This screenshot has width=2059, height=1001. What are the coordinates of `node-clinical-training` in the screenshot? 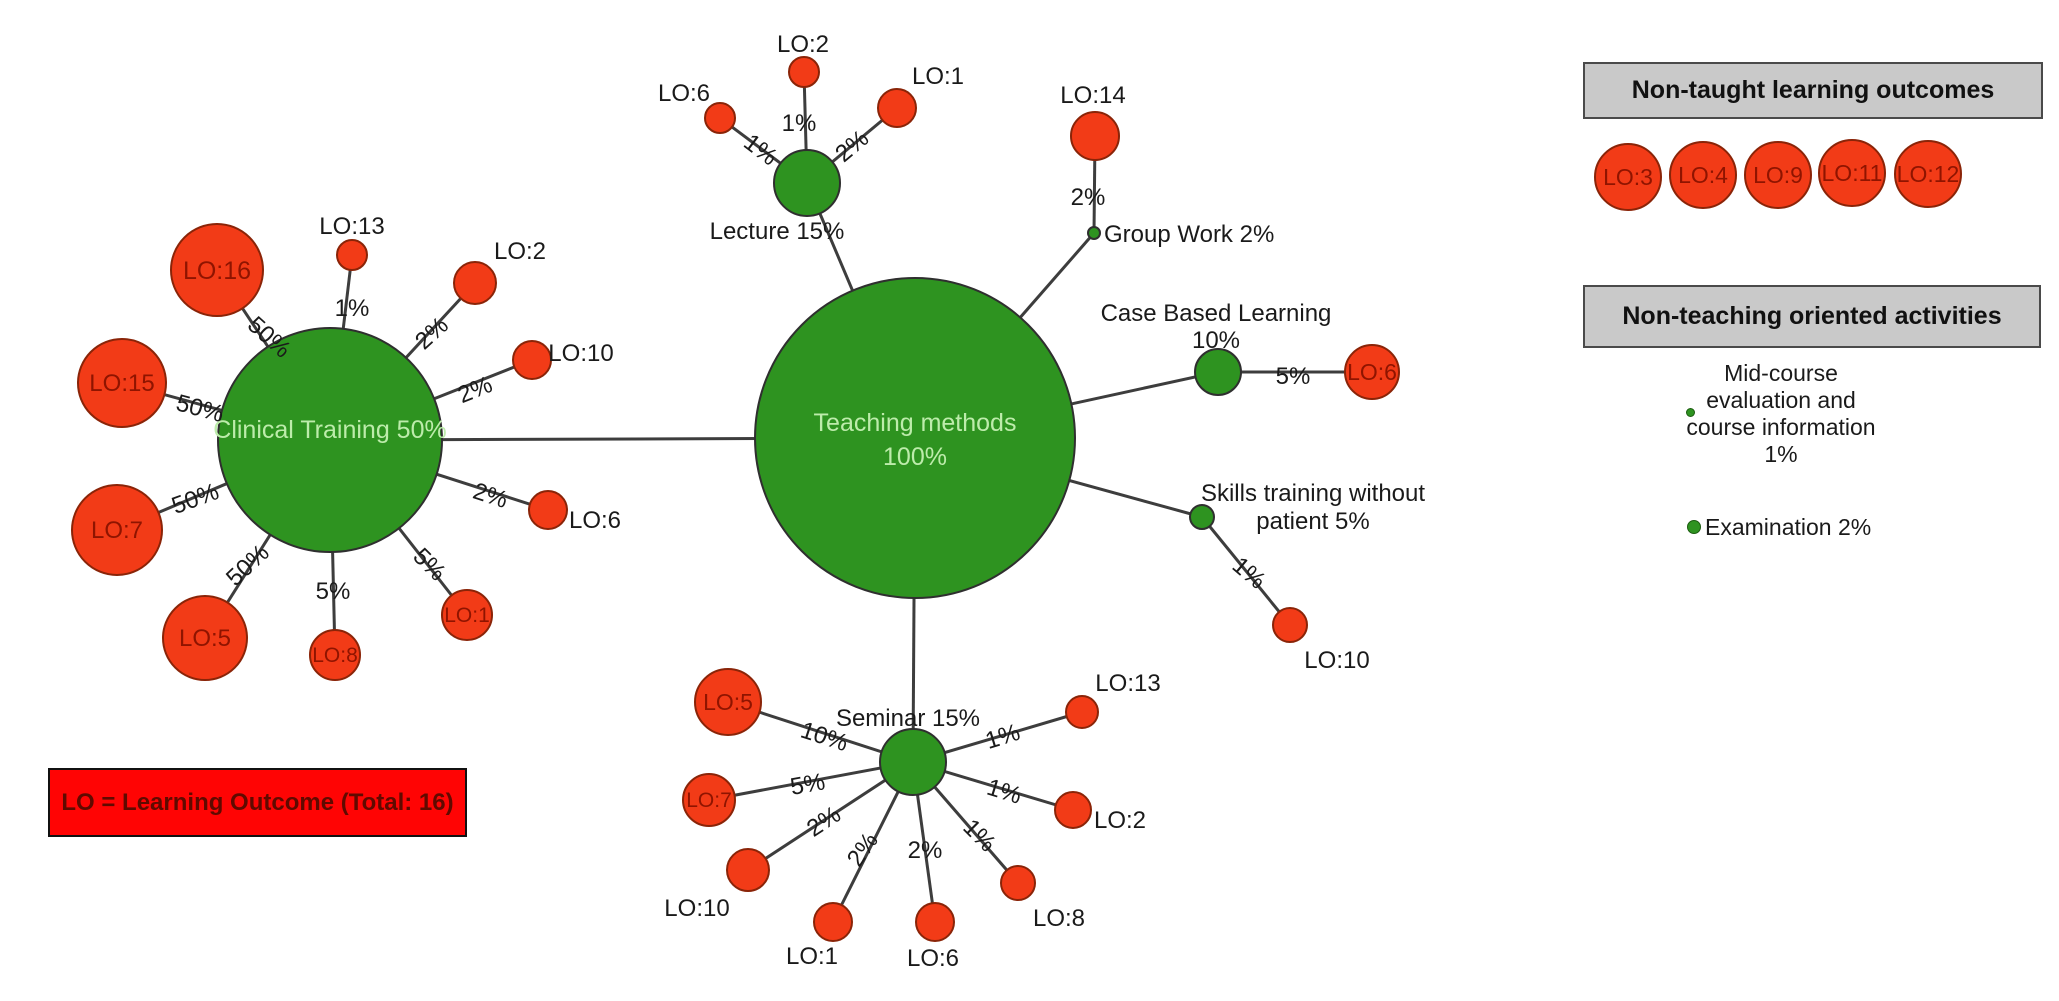 It's located at (330, 440).